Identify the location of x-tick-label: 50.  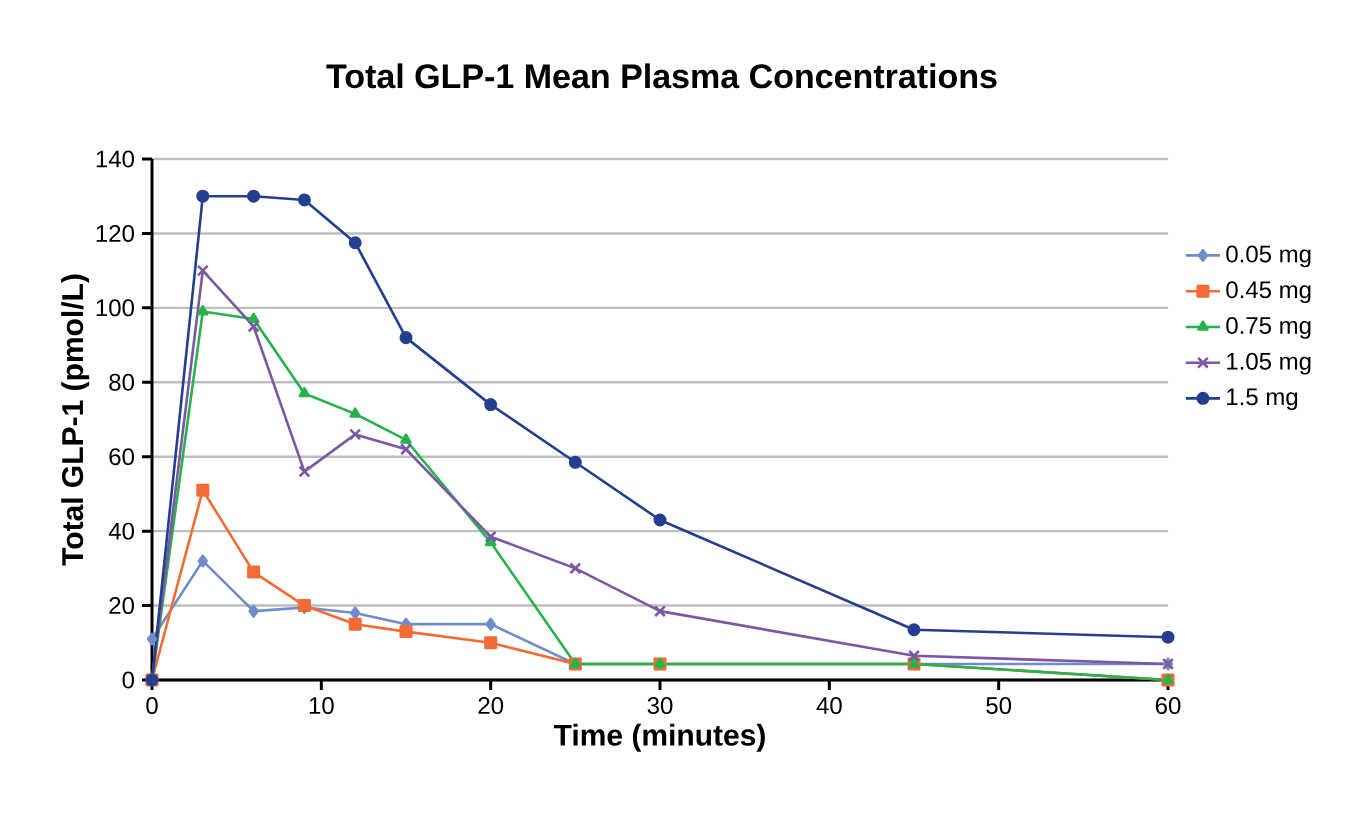
(999, 706).